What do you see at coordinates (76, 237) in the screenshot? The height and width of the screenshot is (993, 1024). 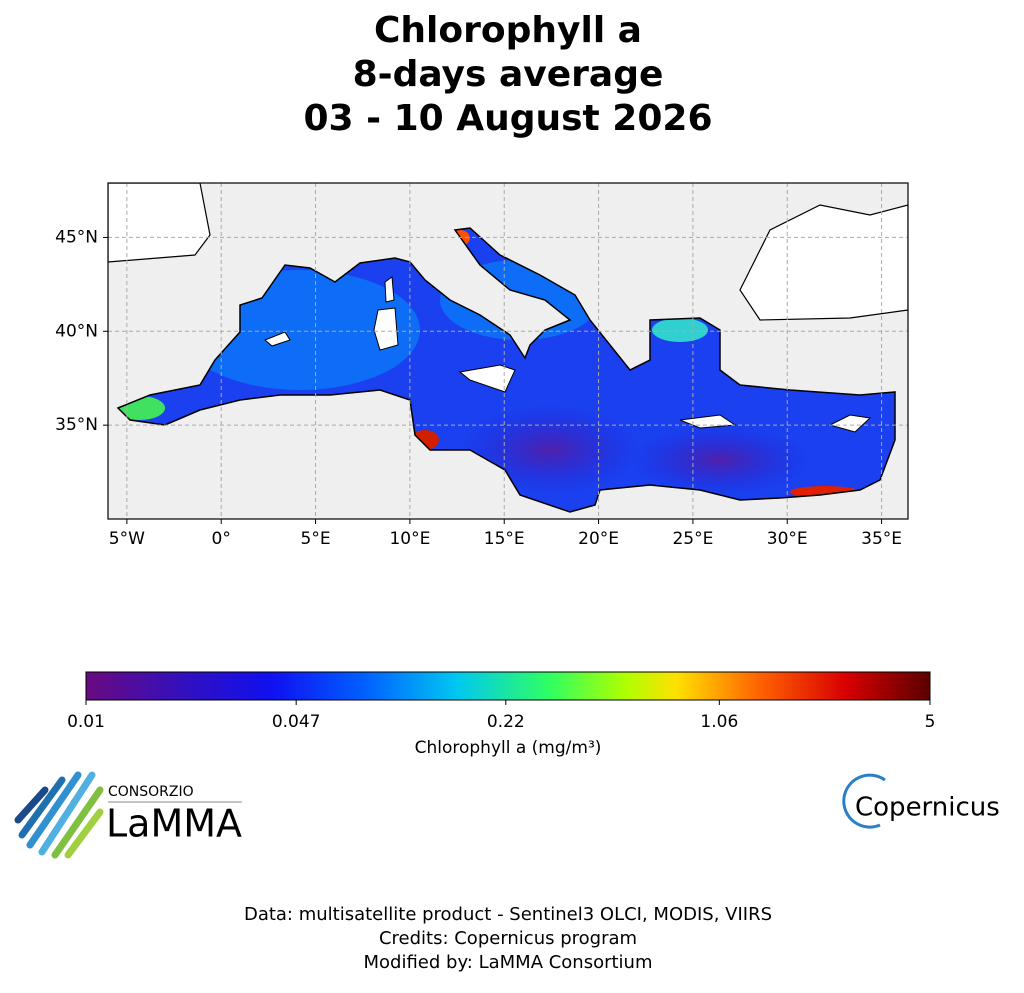 I see `y-tick-label: 45°N` at bounding box center [76, 237].